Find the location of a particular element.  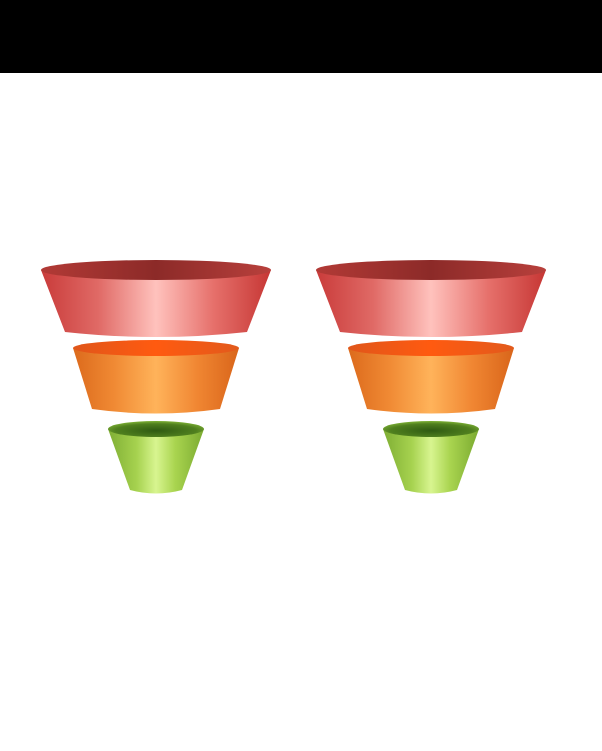

funnel-right is located at coordinates (431, 377).